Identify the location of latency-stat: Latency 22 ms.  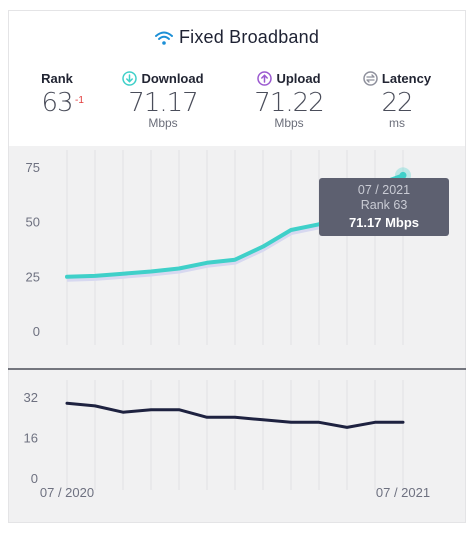
(397, 100).